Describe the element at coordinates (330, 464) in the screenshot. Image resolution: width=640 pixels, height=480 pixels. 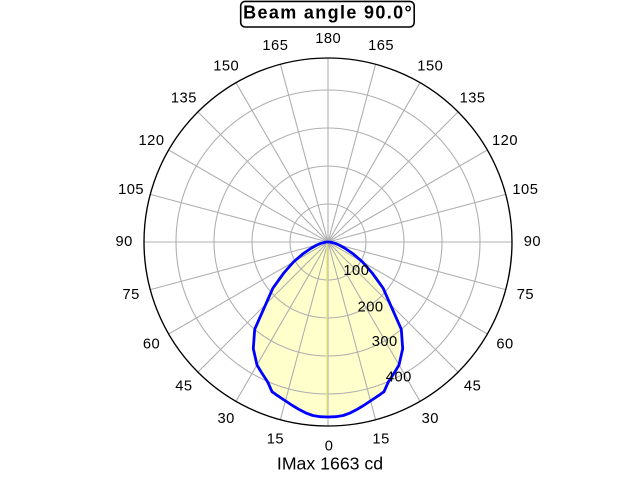
I see `svg-text: IMax 1663 cd` at that location.